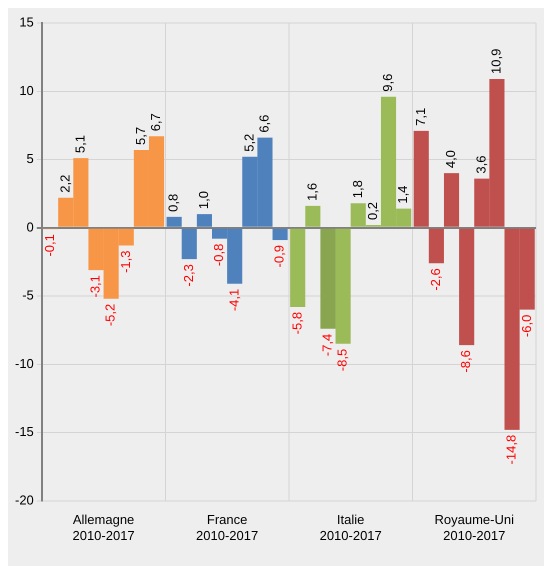 The height and width of the screenshot is (574, 552). What do you see at coordinates (388, 83) in the screenshot?
I see `data-label: 9,6` at bounding box center [388, 83].